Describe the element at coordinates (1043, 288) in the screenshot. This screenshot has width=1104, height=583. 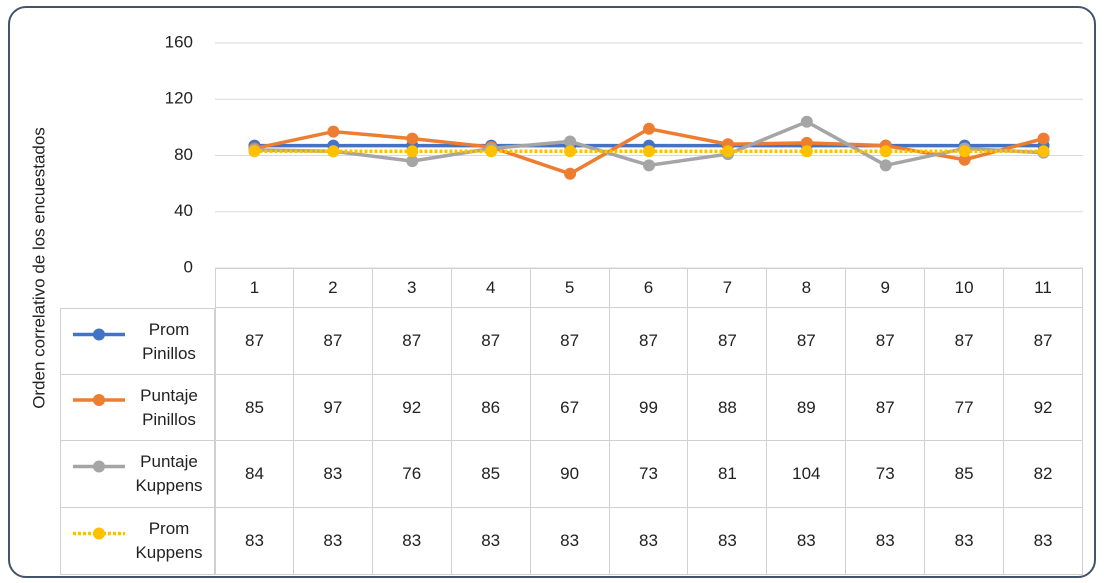
I see `x-tick-label: 11` at that location.